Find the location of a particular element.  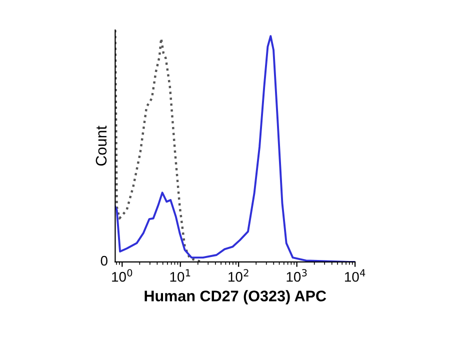

y-axis-title: Count is located at coordinates (101, 146).